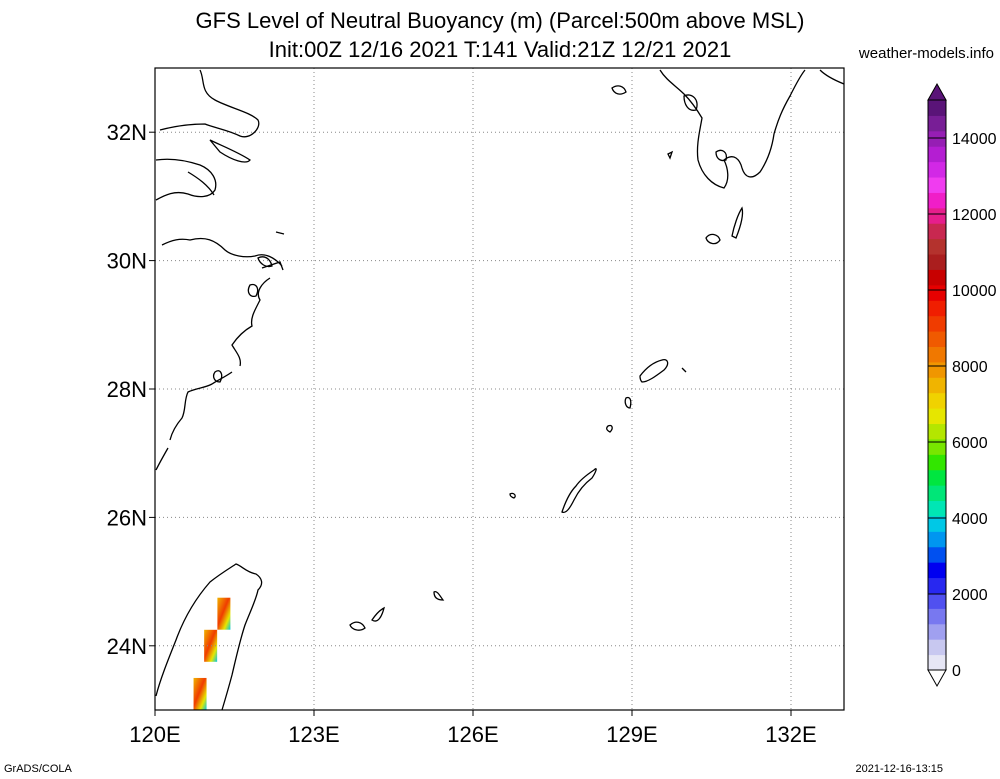 This screenshot has height=779, width=1000. I want to click on colorbar-label: 8000, so click(970, 367).